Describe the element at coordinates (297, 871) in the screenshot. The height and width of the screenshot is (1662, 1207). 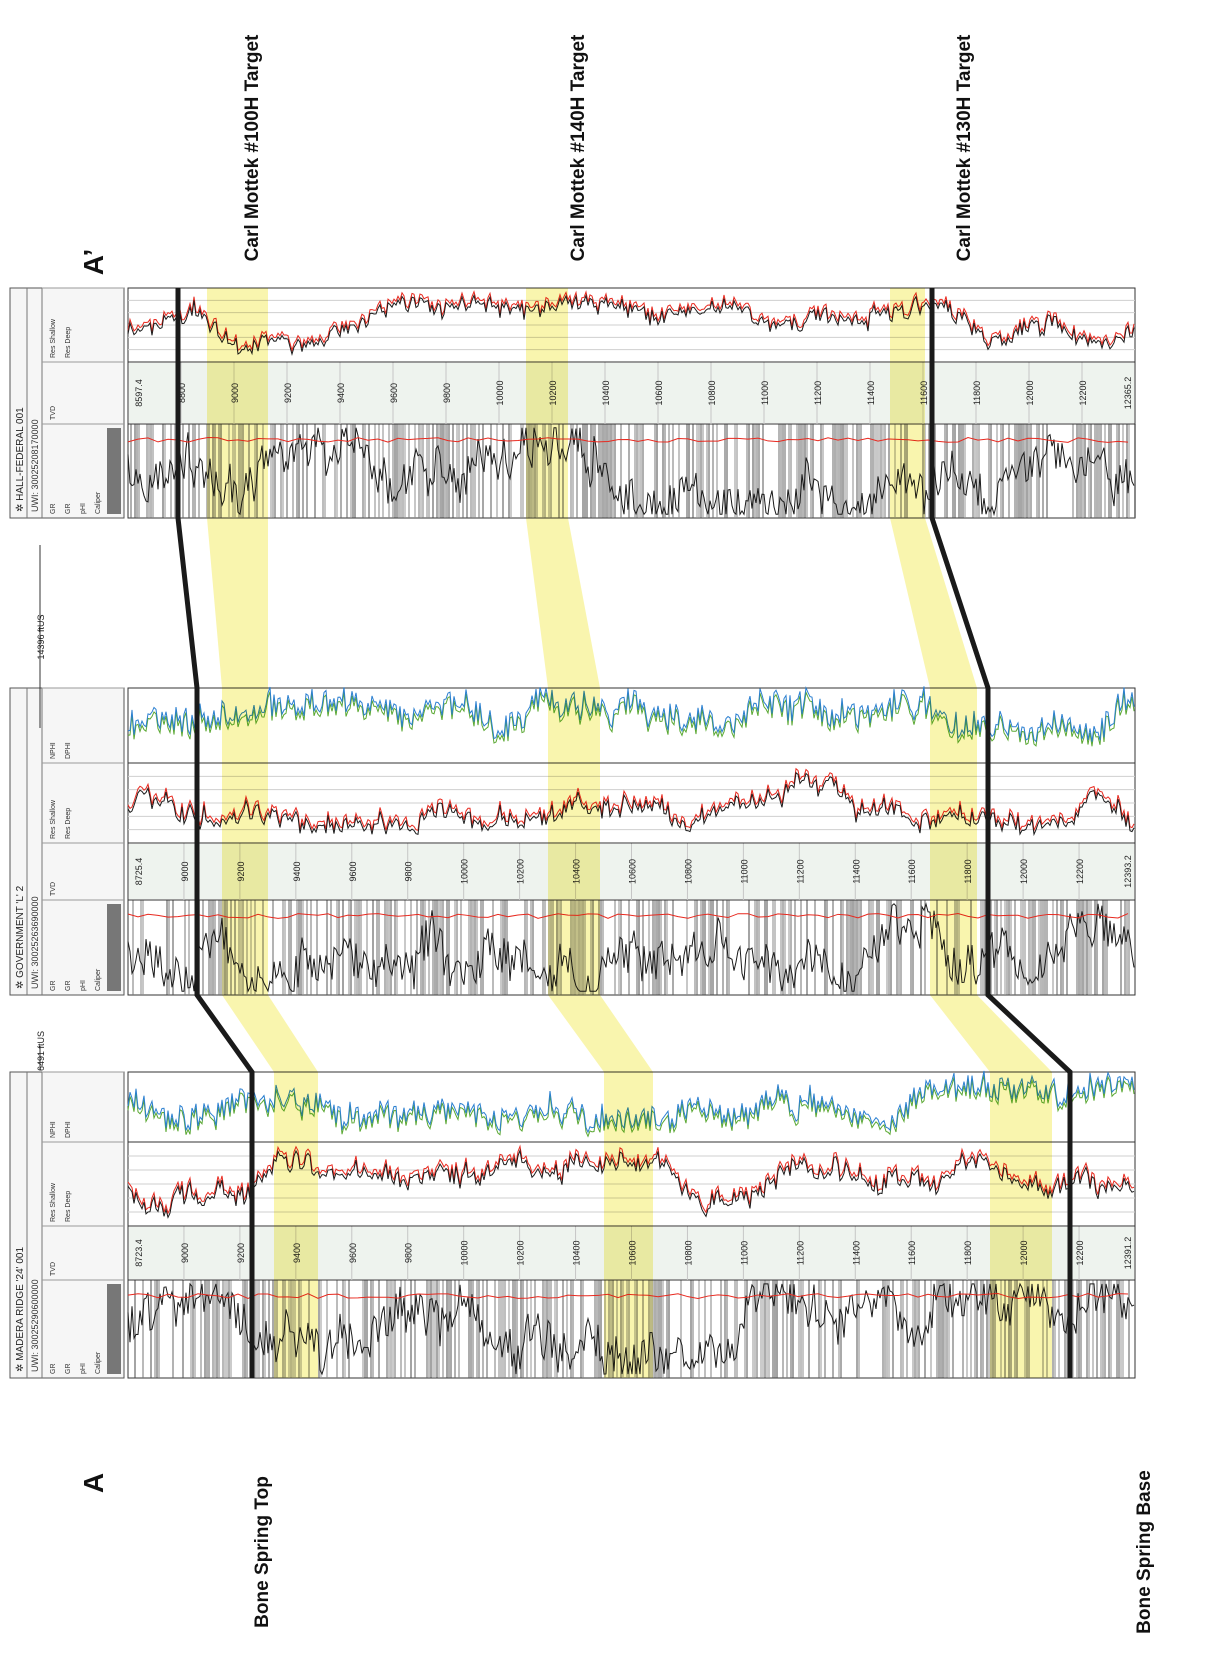
I see `depth-tick-label: 9400` at that location.